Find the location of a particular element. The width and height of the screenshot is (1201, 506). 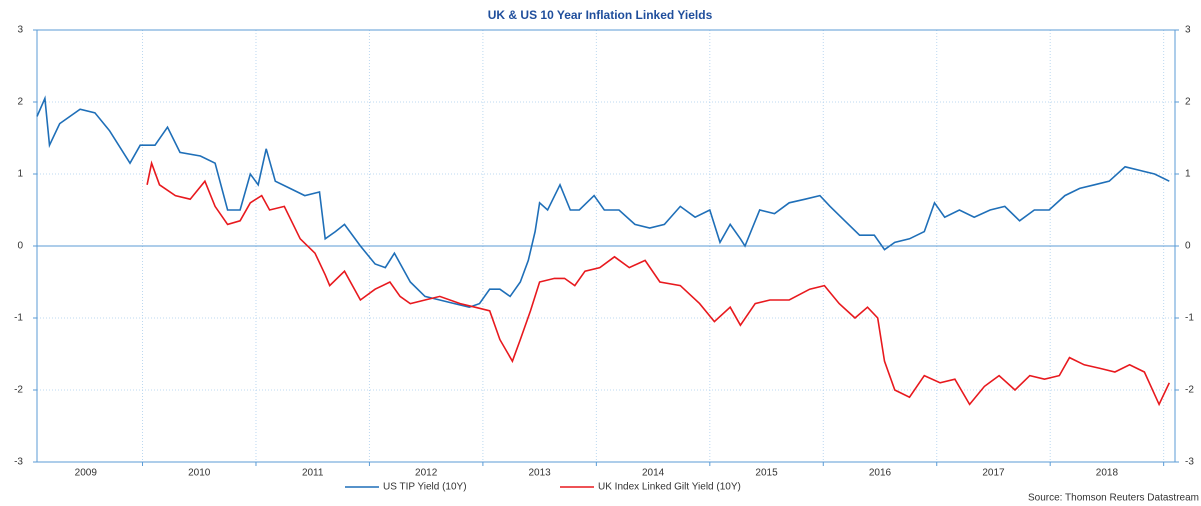

x-tick-label: 2016 is located at coordinates (880, 473).